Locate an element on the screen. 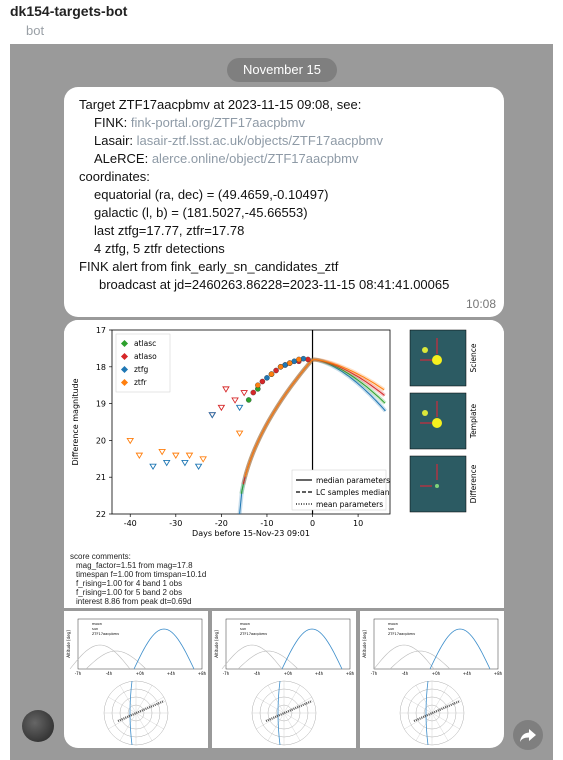 The image size is (563, 760). polar-track is located at coordinates (279, 713).